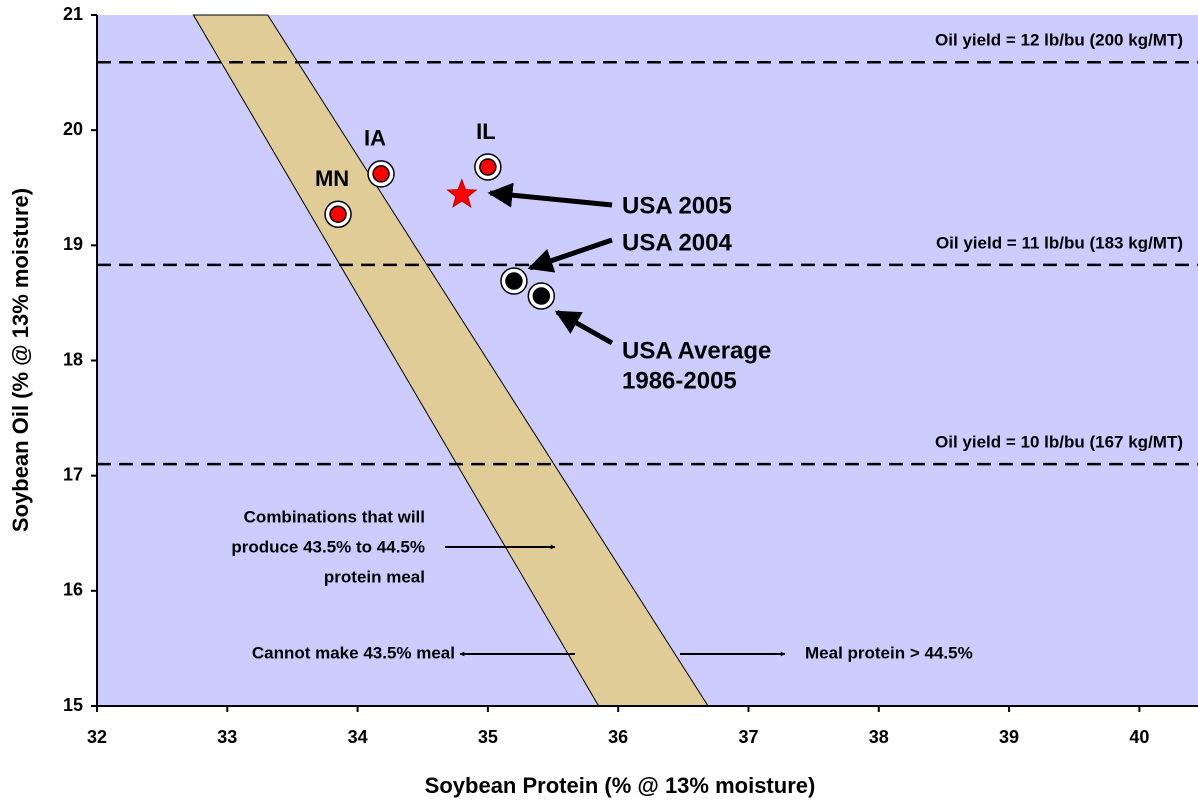 The height and width of the screenshot is (807, 1198). What do you see at coordinates (677, 205) in the screenshot?
I see `annotation: USA 2005` at bounding box center [677, 205].